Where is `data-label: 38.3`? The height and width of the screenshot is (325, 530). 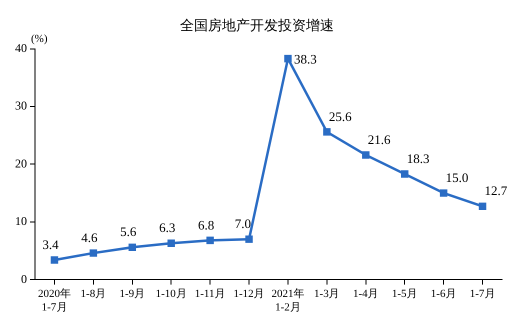
data-label: 38.3 is located at coordinates (305, 59).